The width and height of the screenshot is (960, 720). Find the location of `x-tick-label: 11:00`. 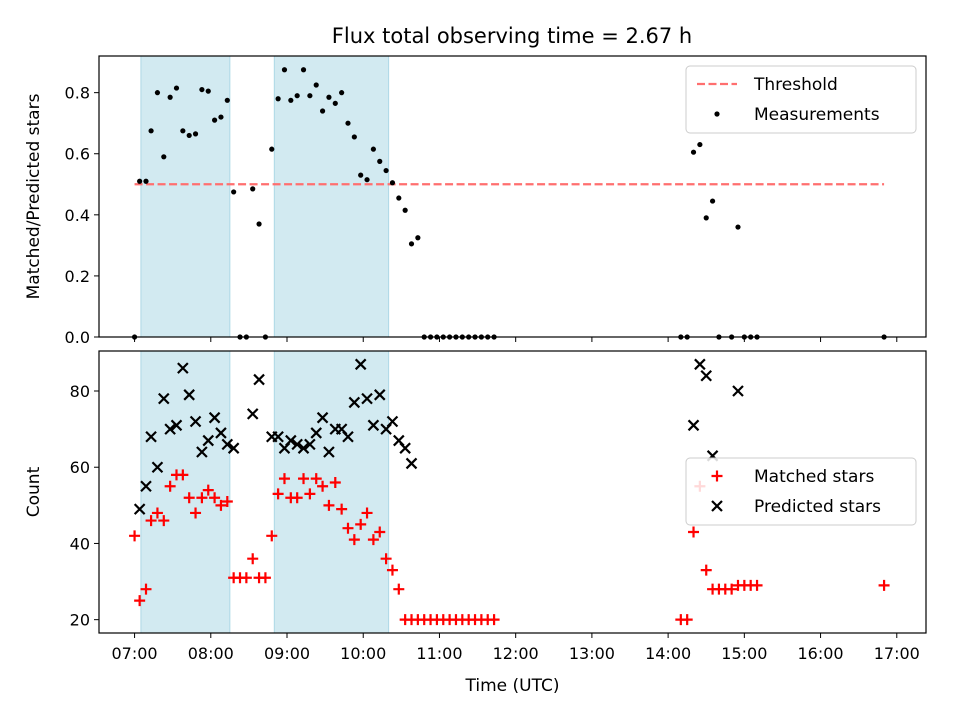

x-tick-label: 11:00 is located at coordinates (439, 653).